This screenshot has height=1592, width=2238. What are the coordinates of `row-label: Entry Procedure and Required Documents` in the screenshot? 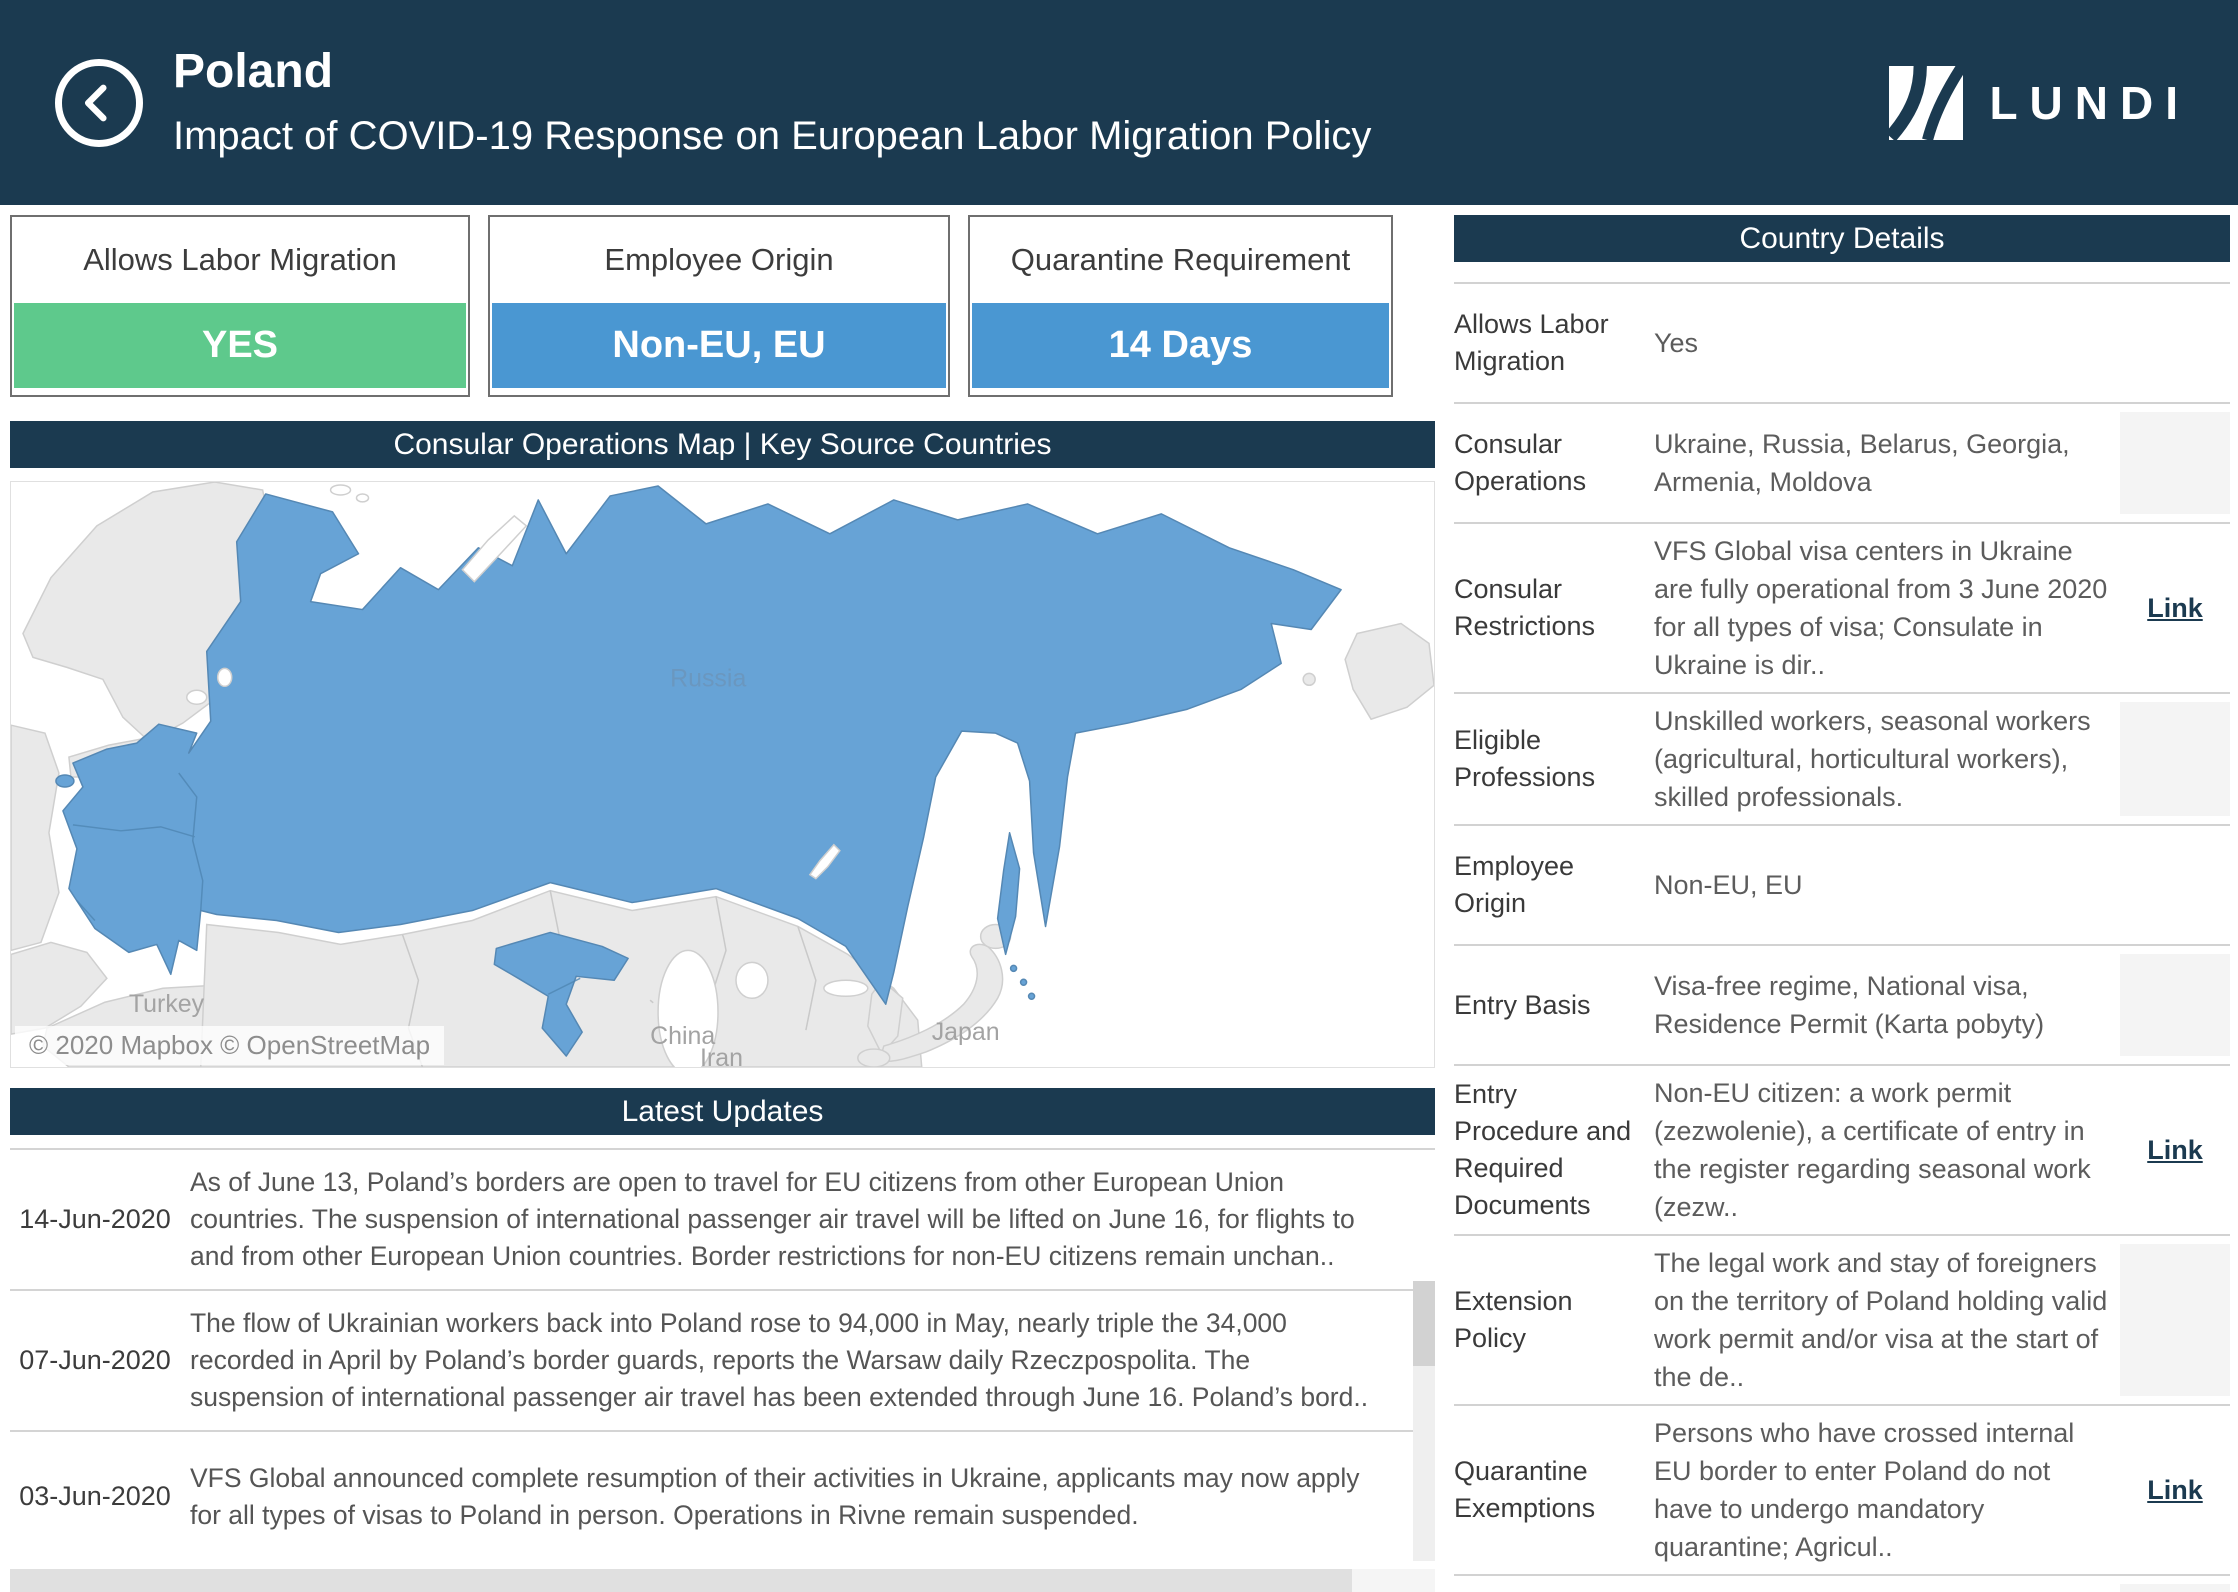 It's located at (1543, 1149).